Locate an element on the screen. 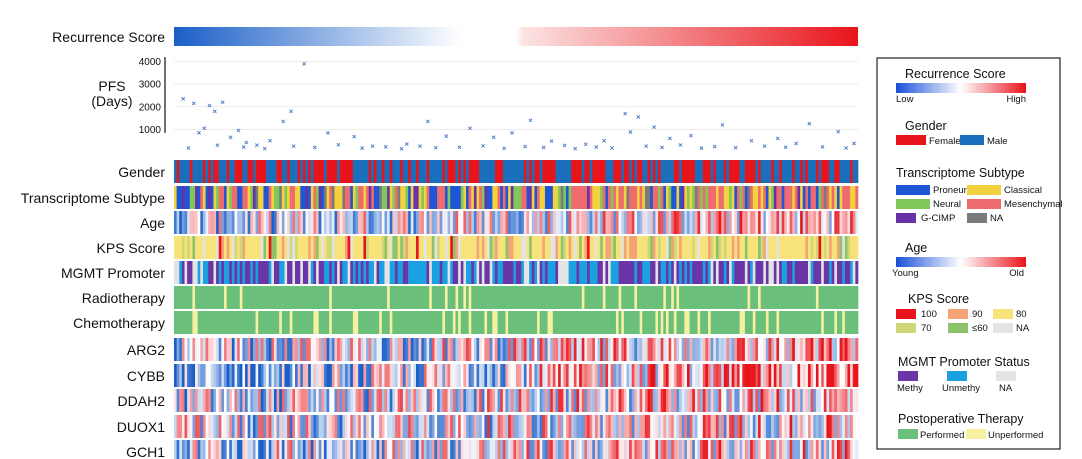  heatmap-row is located at coordinates (516, 247).